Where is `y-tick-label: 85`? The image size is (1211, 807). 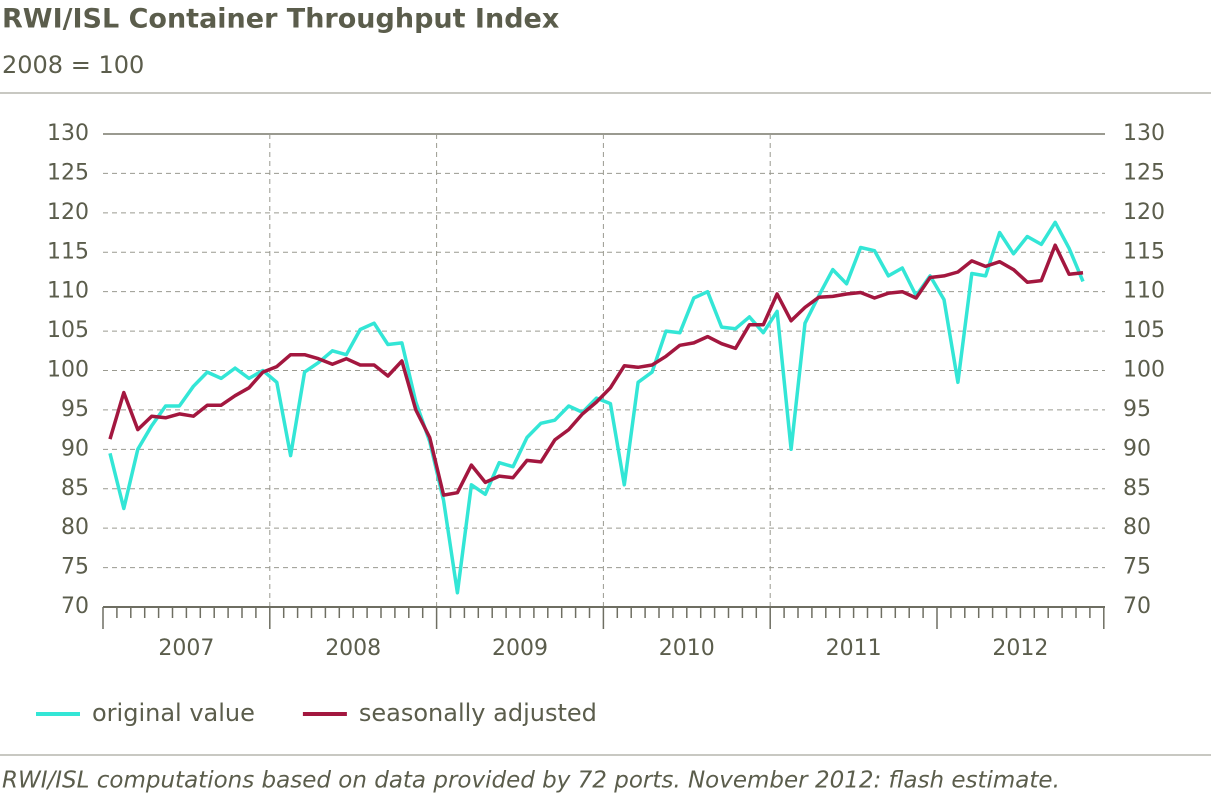
y-tick-label: 85 is located at coordinates (75, 488).